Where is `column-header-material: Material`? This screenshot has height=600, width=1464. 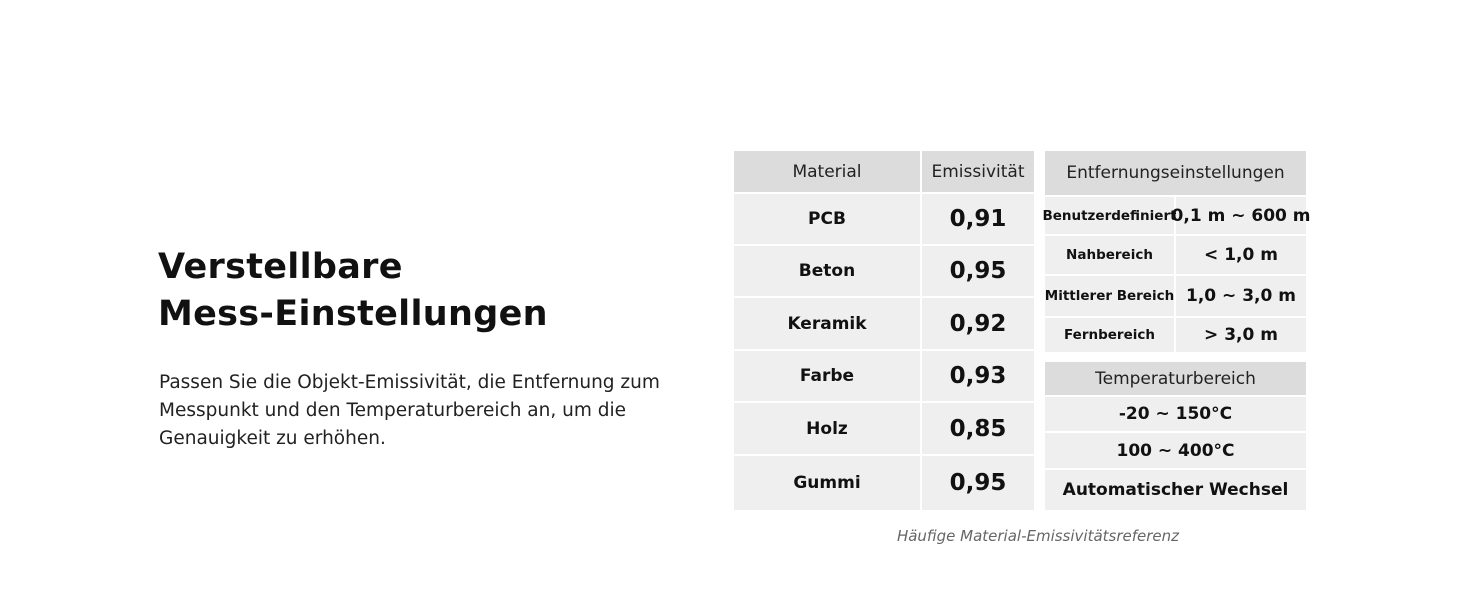
column-header-material: Material is located at coordinates (828, 172).